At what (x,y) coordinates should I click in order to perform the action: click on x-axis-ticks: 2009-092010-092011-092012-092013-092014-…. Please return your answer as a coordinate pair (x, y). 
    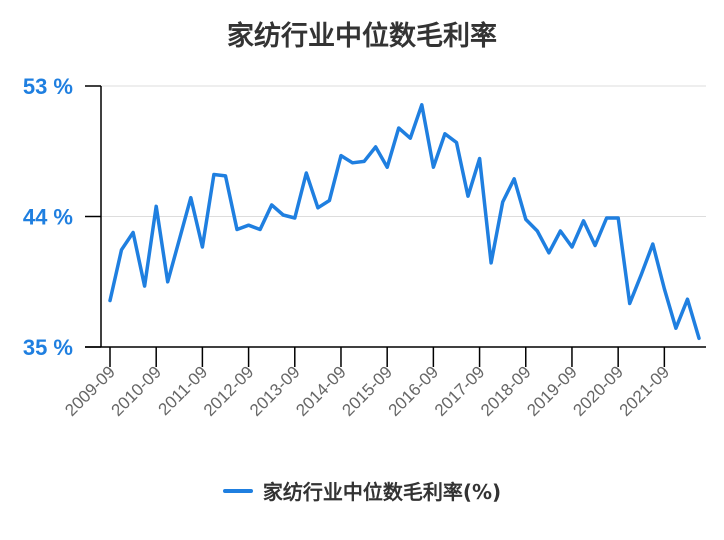
    Looking at the image, I should click on (367, 391).